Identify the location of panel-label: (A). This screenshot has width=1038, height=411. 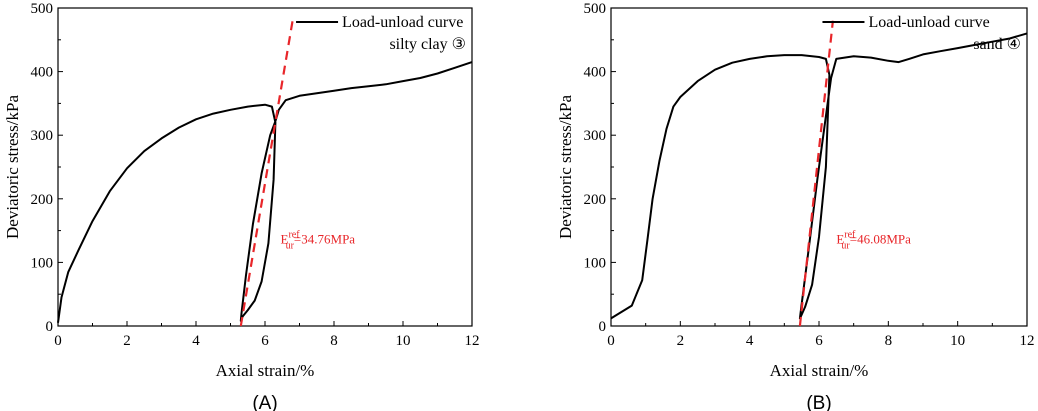
(264, 402).